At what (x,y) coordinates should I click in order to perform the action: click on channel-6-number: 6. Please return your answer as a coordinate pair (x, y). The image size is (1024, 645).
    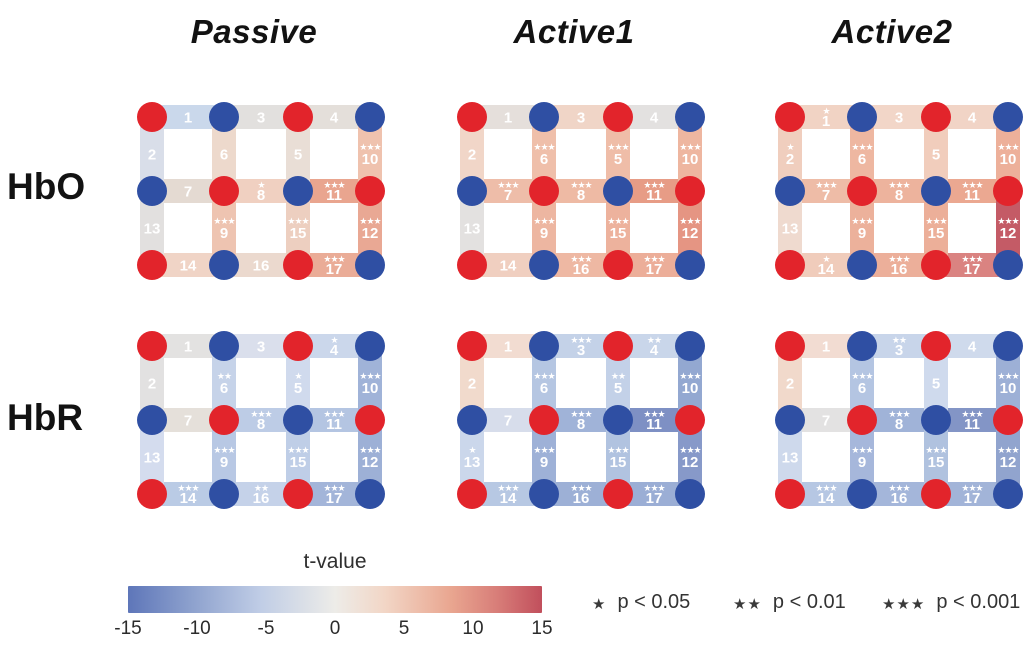
    Looking at the image, I should click on (862, 388).